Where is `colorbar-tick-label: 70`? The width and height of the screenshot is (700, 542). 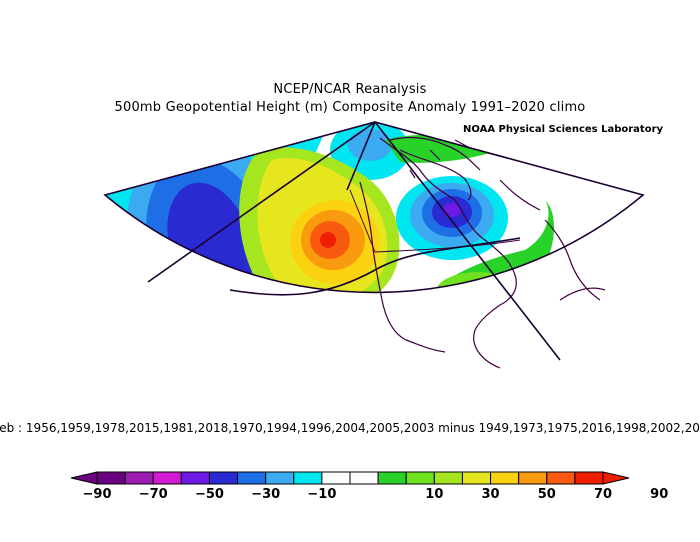 colorbar-tick-label: 70 is located at coordinates (603, 494).